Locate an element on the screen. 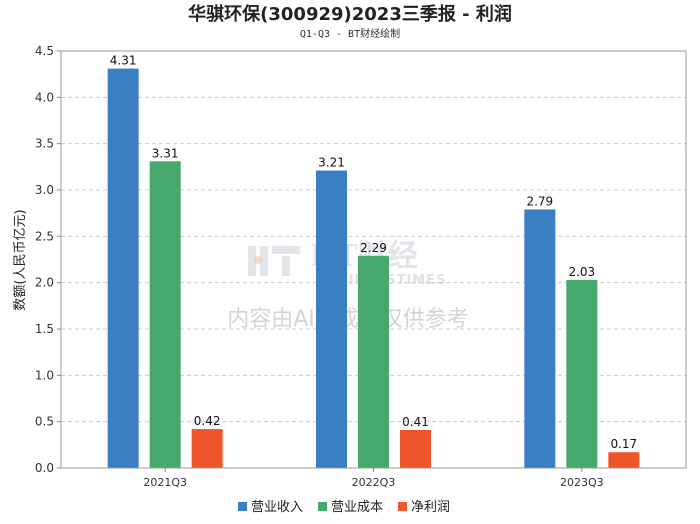 The height and width of the screenshot is (524, 700). chart-subtitle: Q1-Q3 - BT财经绘制 is located at coordinates (350, 33).